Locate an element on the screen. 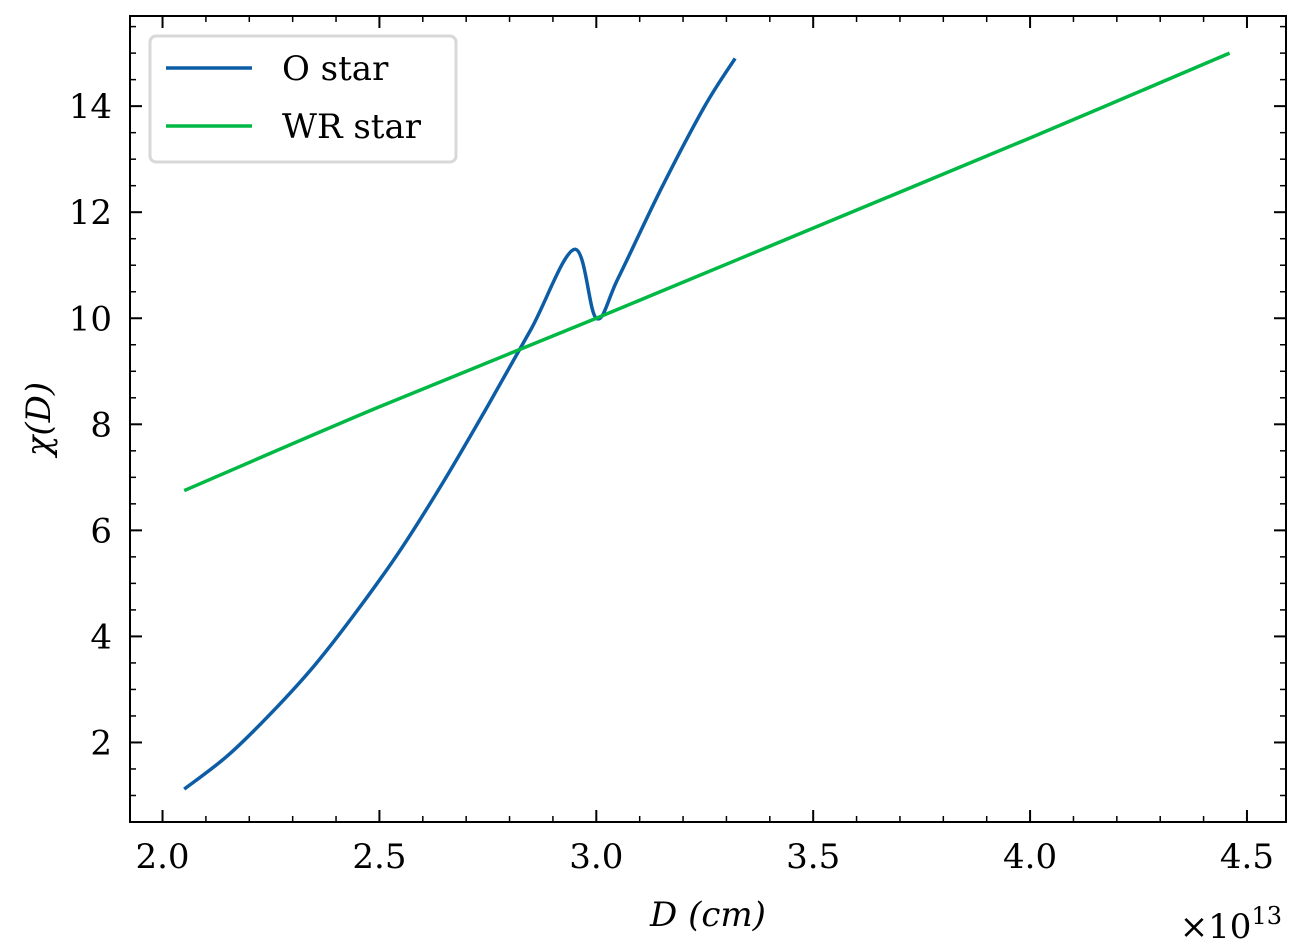 The image size is (1306, 948). x-tick-label: 3.0 is located at coordinates (596, 857).